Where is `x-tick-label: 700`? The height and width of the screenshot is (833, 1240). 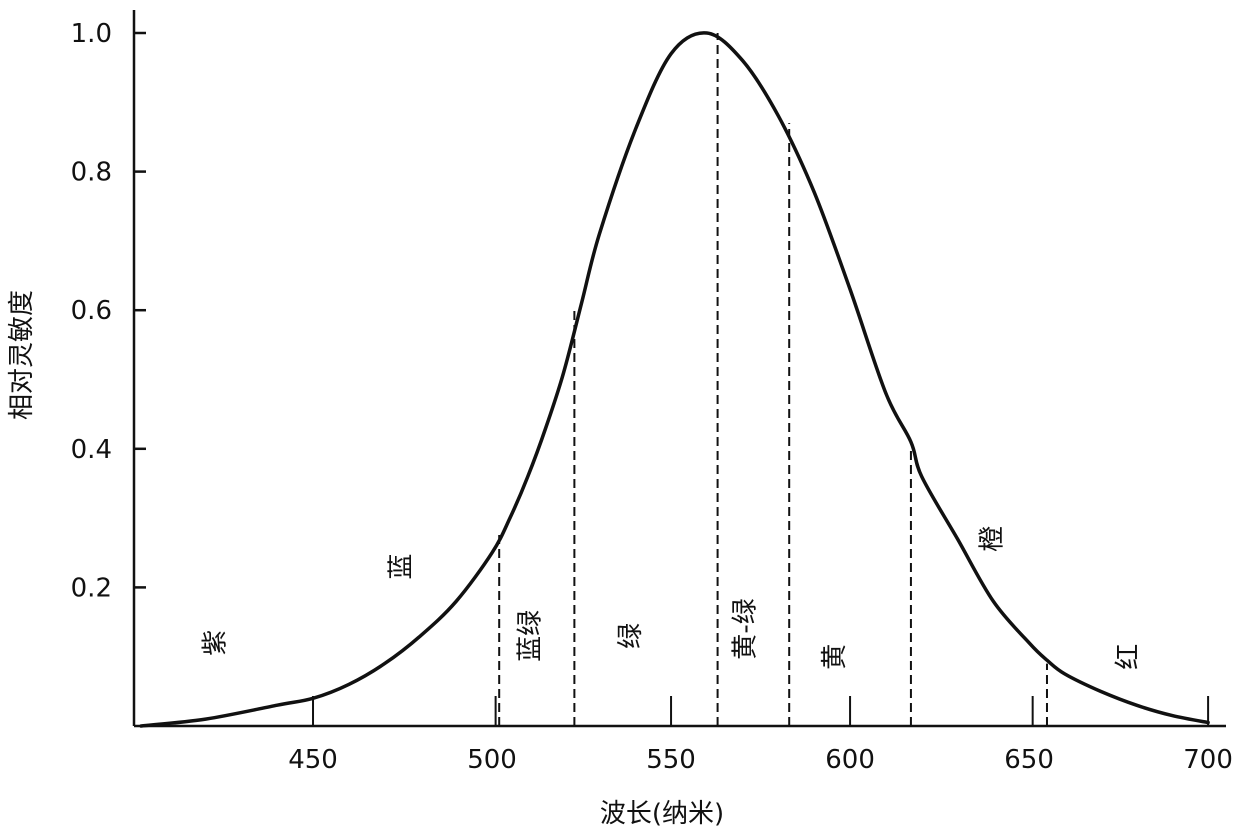 x-tick-label: 700 is located at coordinates (1208, 760).